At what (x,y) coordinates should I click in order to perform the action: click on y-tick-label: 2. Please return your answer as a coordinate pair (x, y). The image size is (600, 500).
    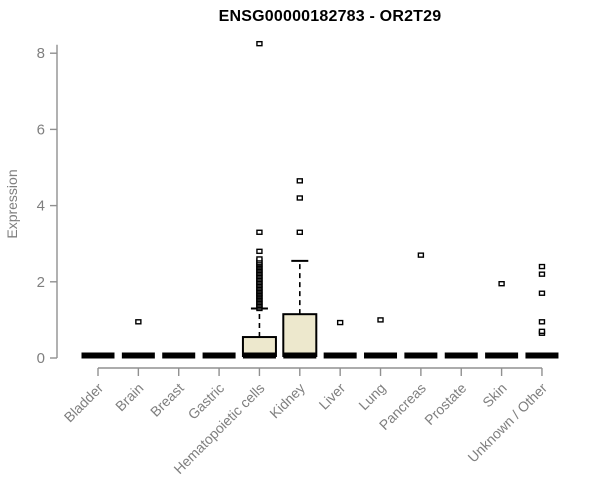
    Looking at the image, I should click on (41, 282).